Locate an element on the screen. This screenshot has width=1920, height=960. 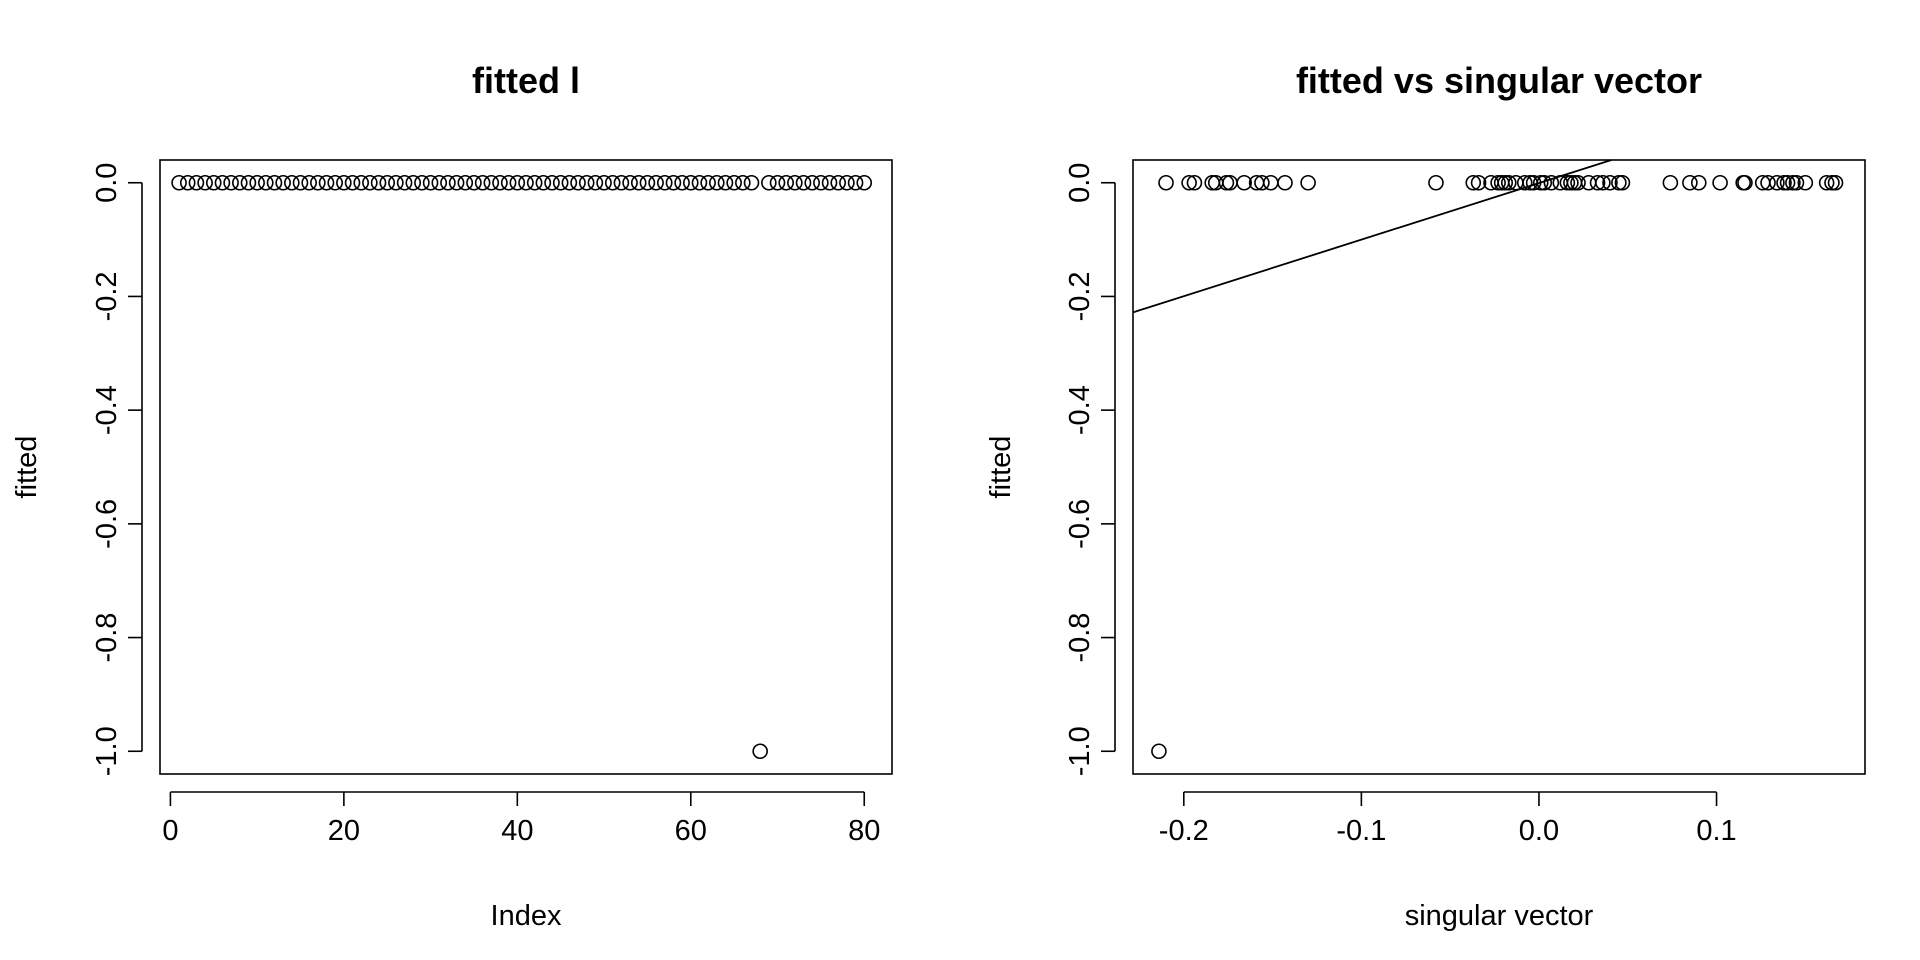
chart-title: fitted vs singular vector is located at coordinates (1499, 80).